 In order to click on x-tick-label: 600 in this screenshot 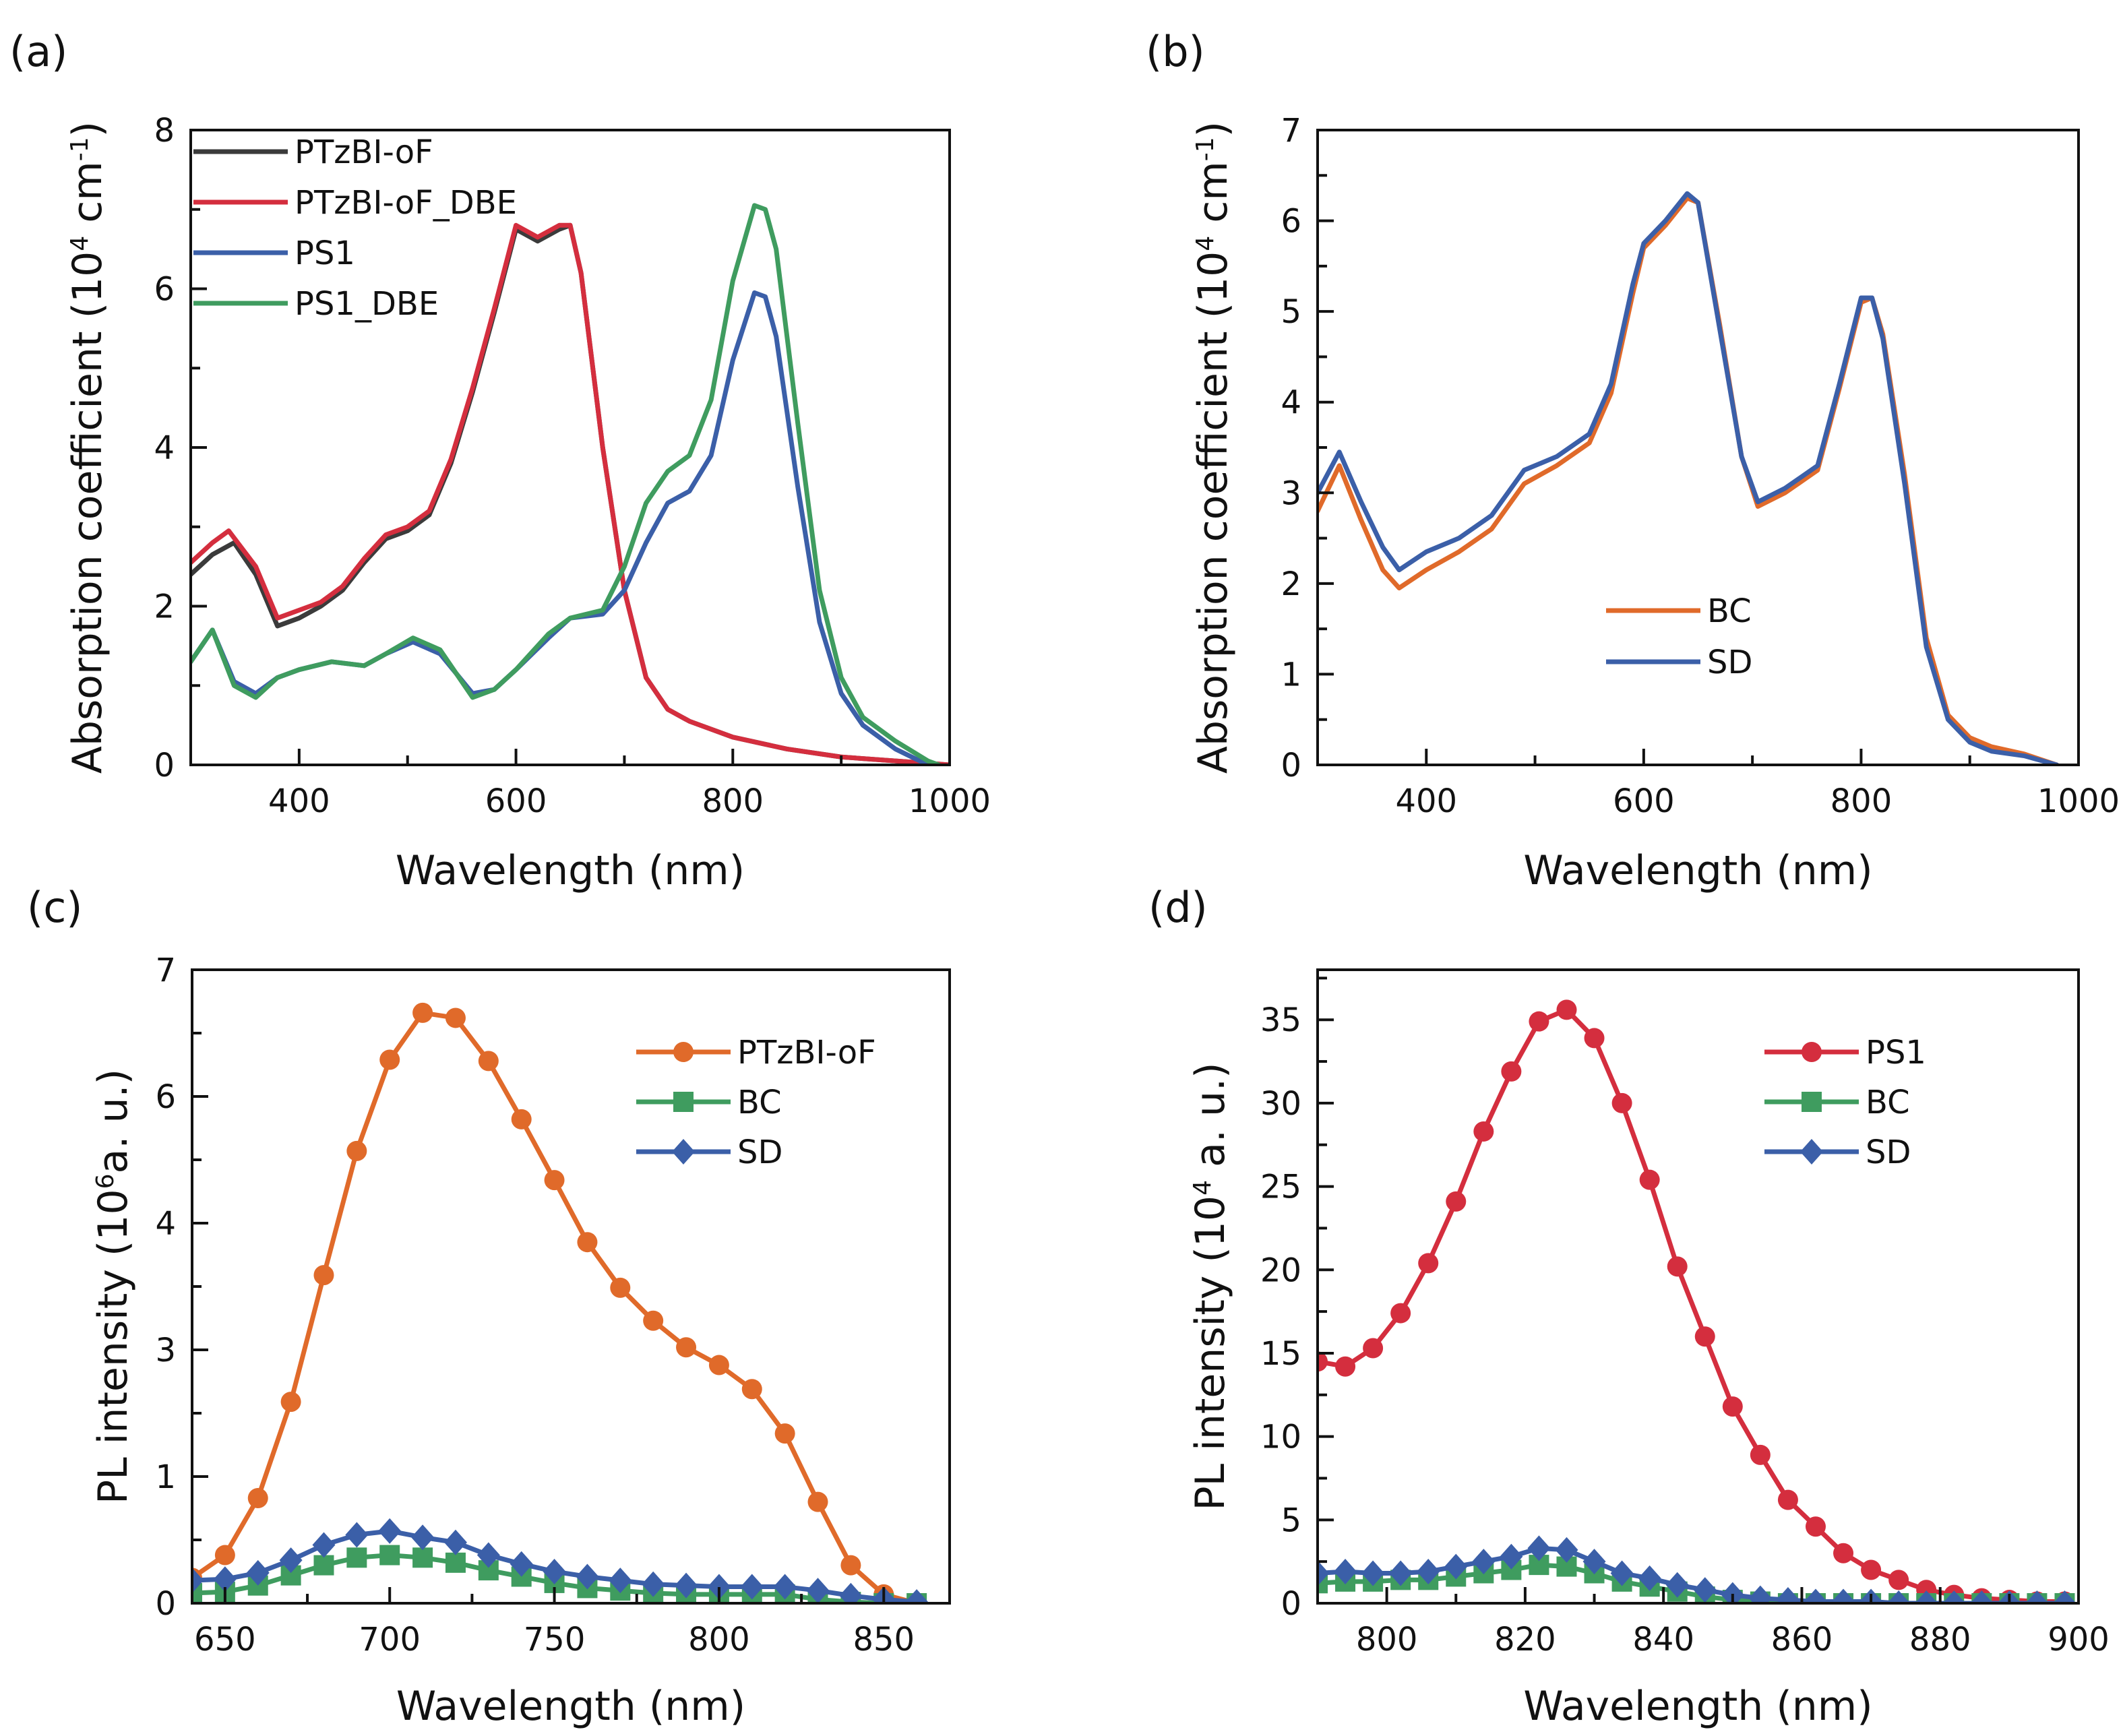, I will do `click(516, 801)`.